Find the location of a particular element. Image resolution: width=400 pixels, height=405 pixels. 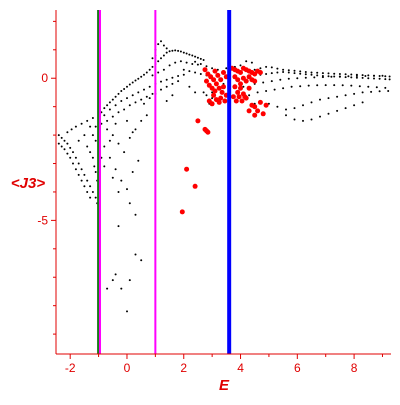

x-axis-title: E is located at coordinates (224, 385).